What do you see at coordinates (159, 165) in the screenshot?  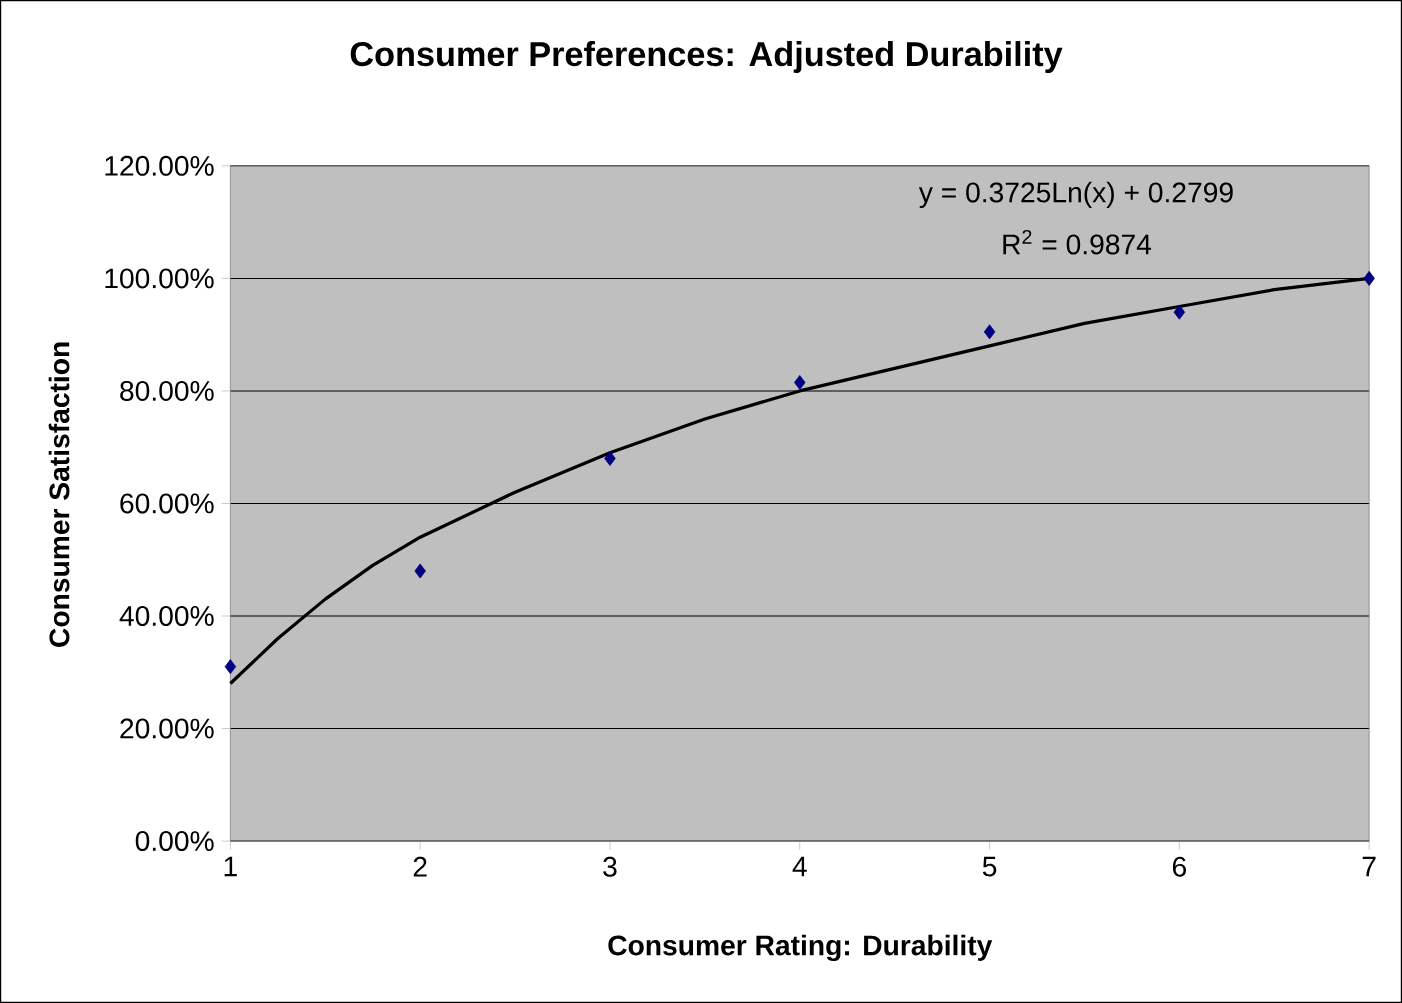 I see `y-tick-label: 120.00%` at bounding box center [159, 165].